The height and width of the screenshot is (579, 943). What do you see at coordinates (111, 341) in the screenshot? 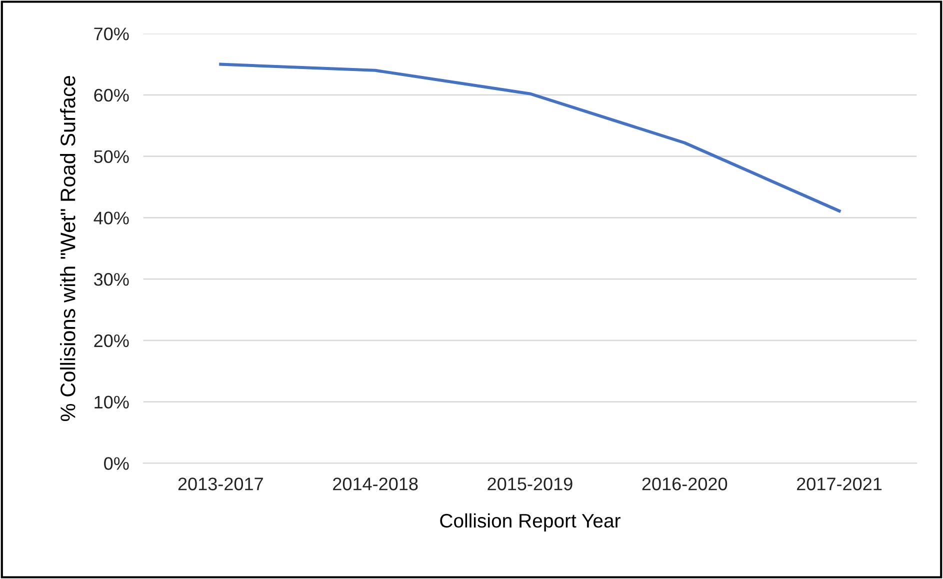
I see `y-tick-label: 20%` at bounding box center [111, 341].